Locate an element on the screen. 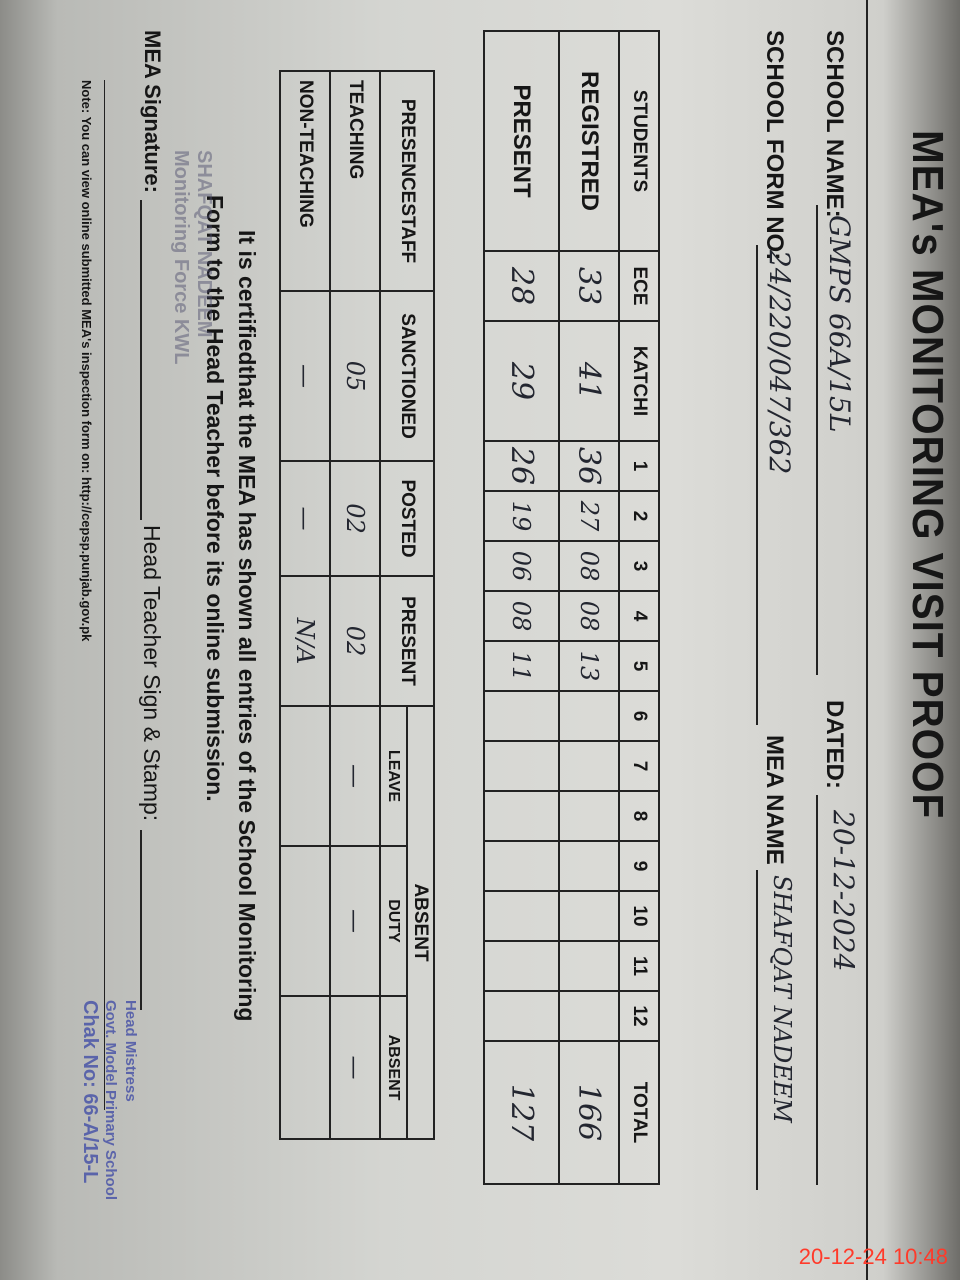  mea-name-value: SHAFQAT NADEEM is located at coordinates (782, 999).